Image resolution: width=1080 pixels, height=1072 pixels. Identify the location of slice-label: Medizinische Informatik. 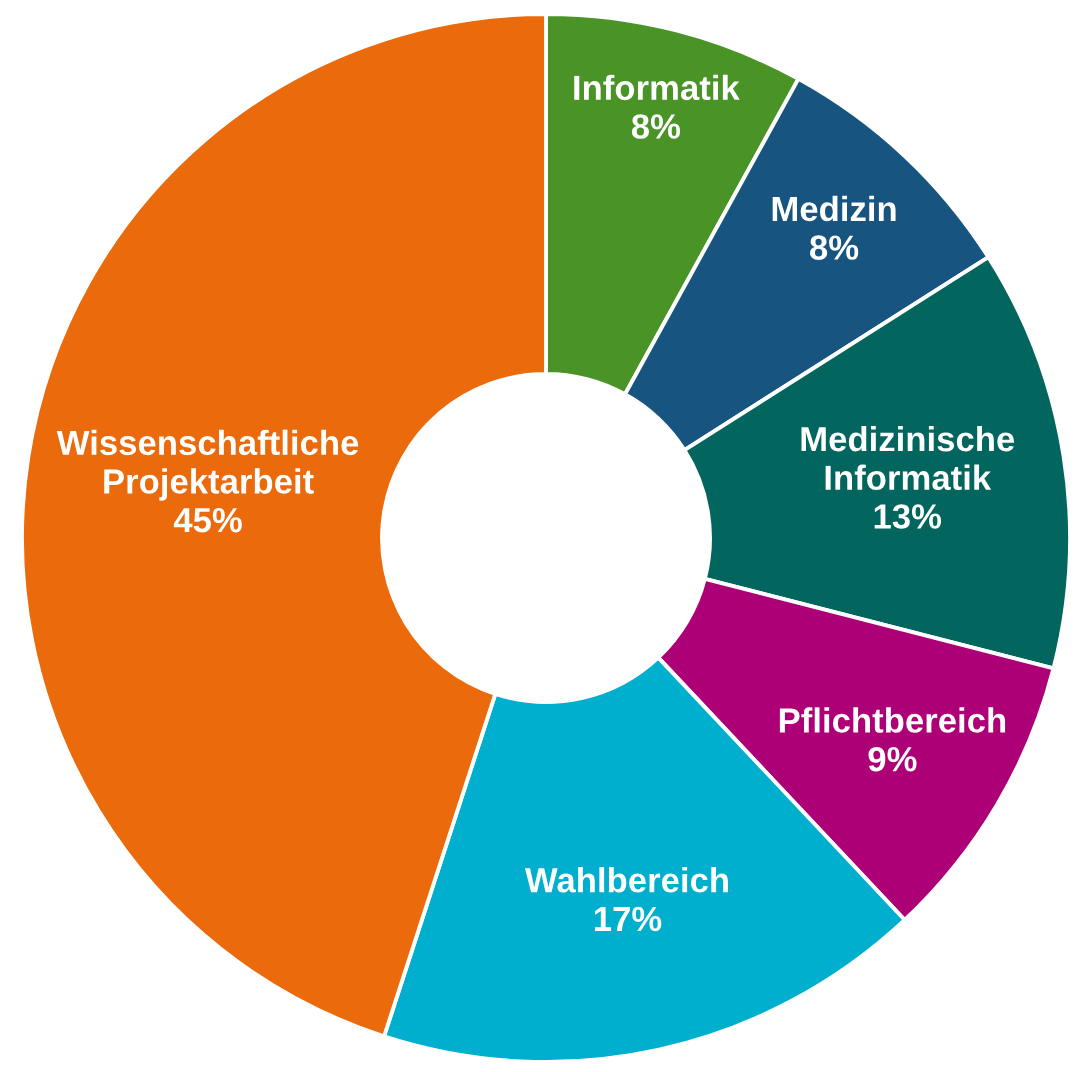
(908, 458).